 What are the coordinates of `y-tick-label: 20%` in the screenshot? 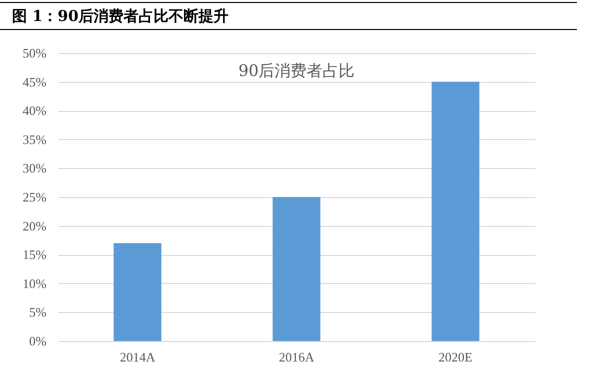 It's located at (34, 226).